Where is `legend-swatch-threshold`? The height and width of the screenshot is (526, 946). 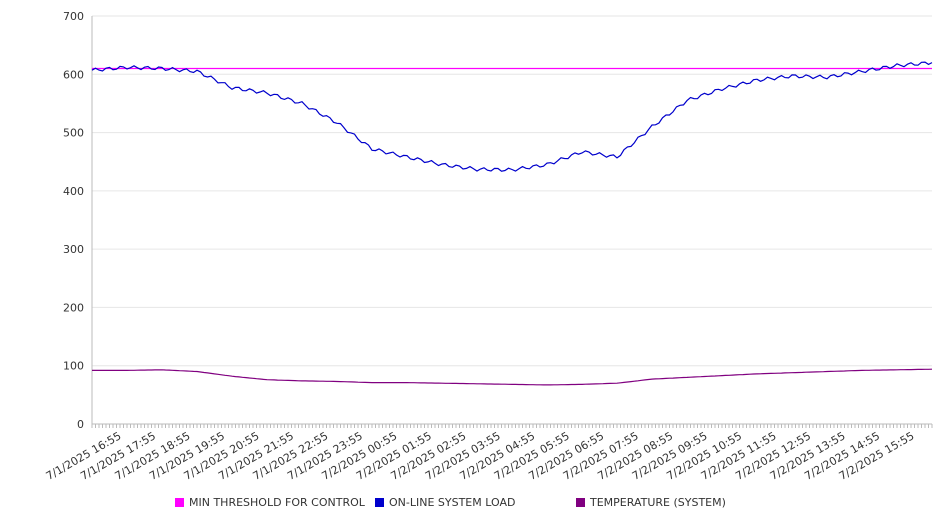
legend-swatch-threshold is located at coordinates (179, 502).